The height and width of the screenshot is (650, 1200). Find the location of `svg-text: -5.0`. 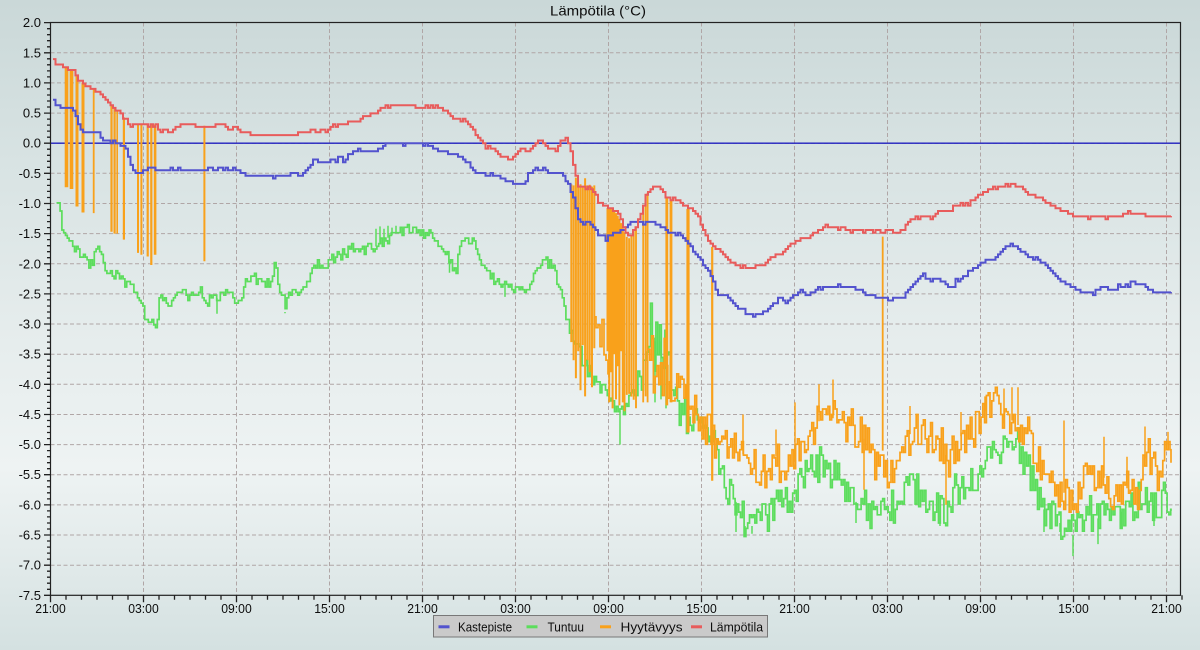

svg-text: -5.0 is located at coordinates (30, 444).